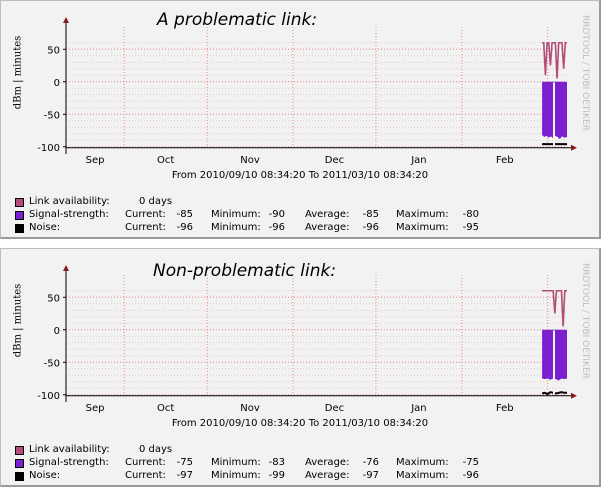 This screenshot has height=487, width=604. Describe the element at coordinates (470, 475) in the screenshot. I see `maximum-value: -96` at that location.